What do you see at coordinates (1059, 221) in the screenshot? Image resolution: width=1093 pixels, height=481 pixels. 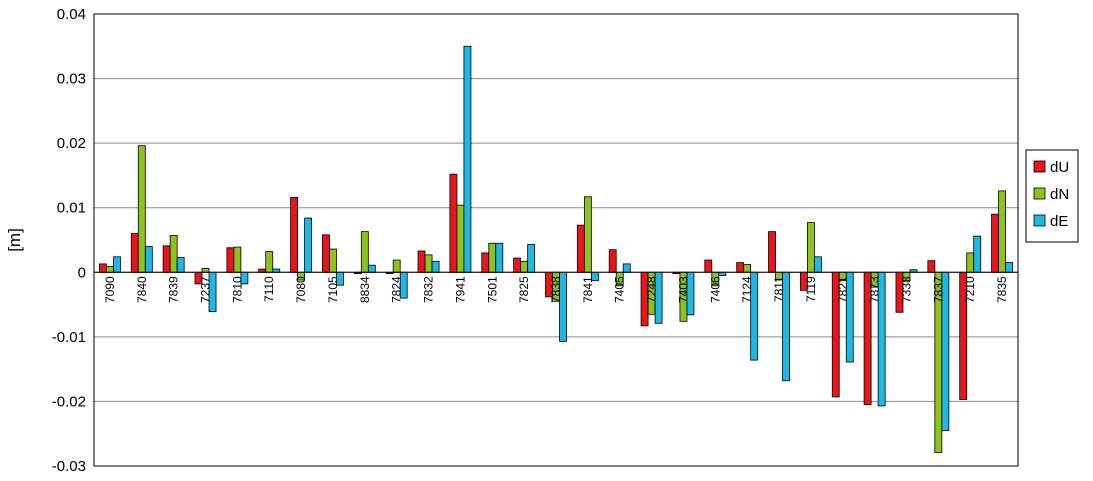 I see `legend-label-dE: dE` at bounding box center [1059, 221].